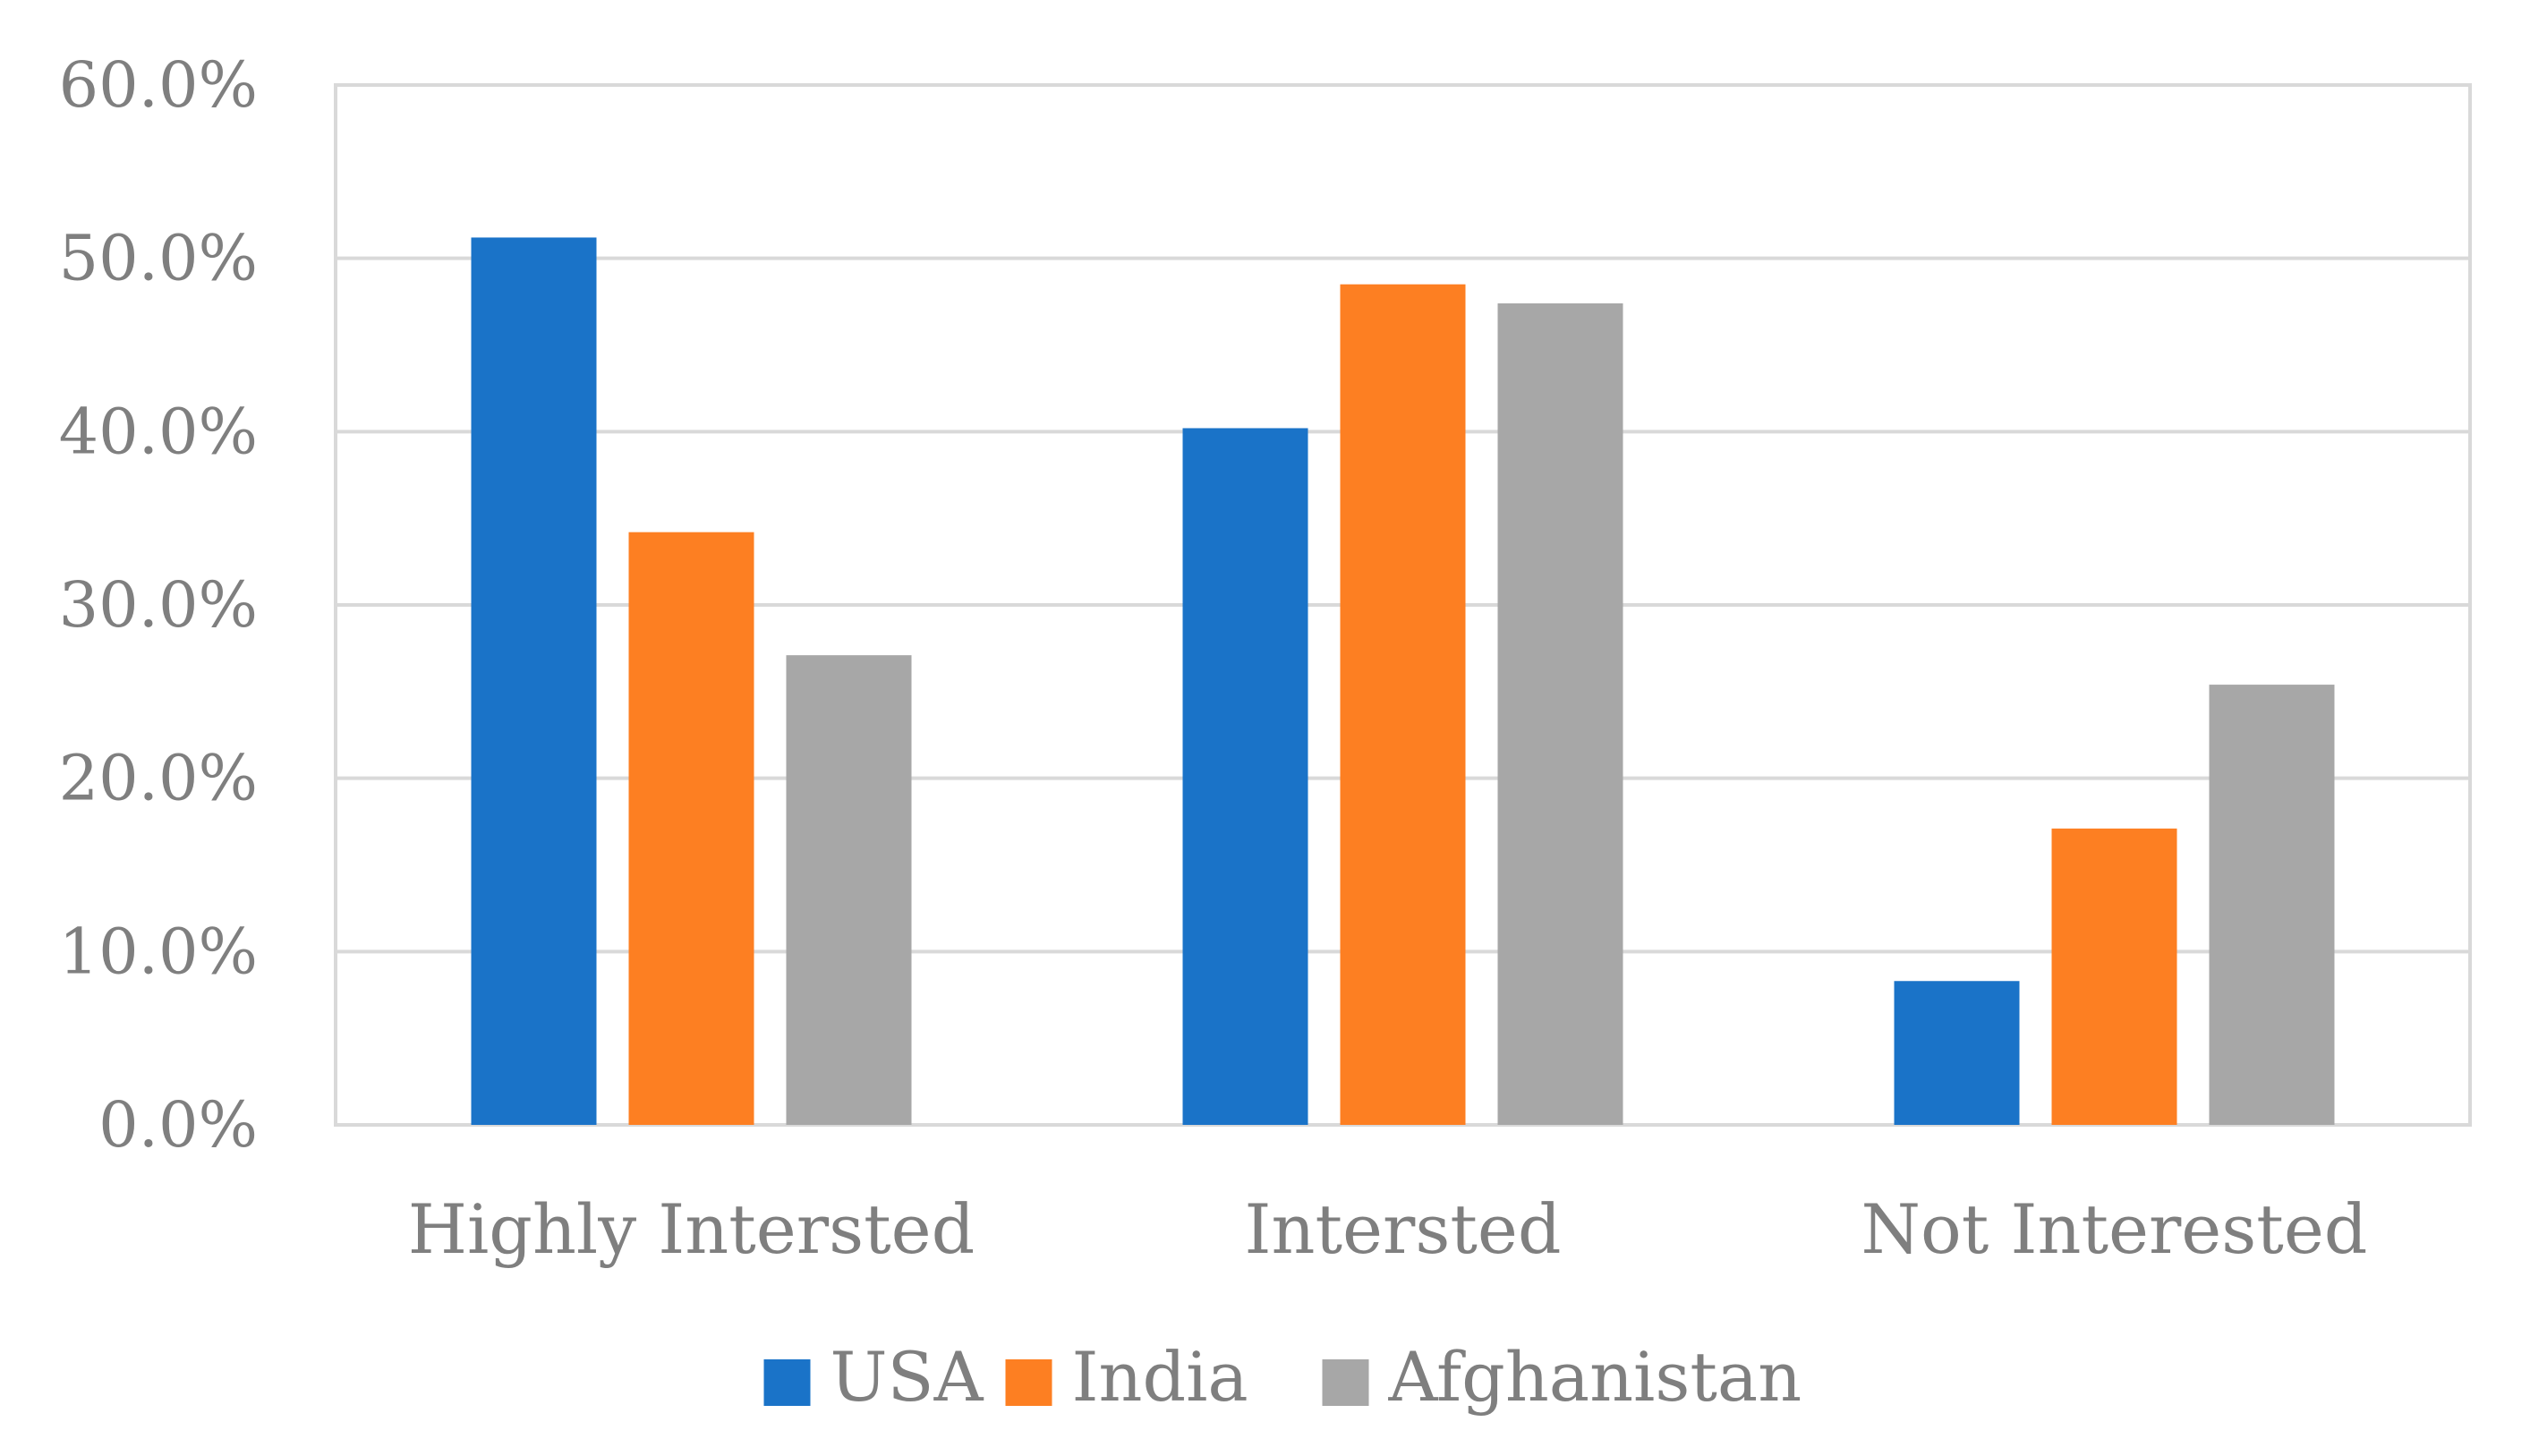 The width and height of the screenshot is (2530, 1456). I want to click on bar-usa-3: USA — Not Interested: 8.3%, so click(1957, 1053).